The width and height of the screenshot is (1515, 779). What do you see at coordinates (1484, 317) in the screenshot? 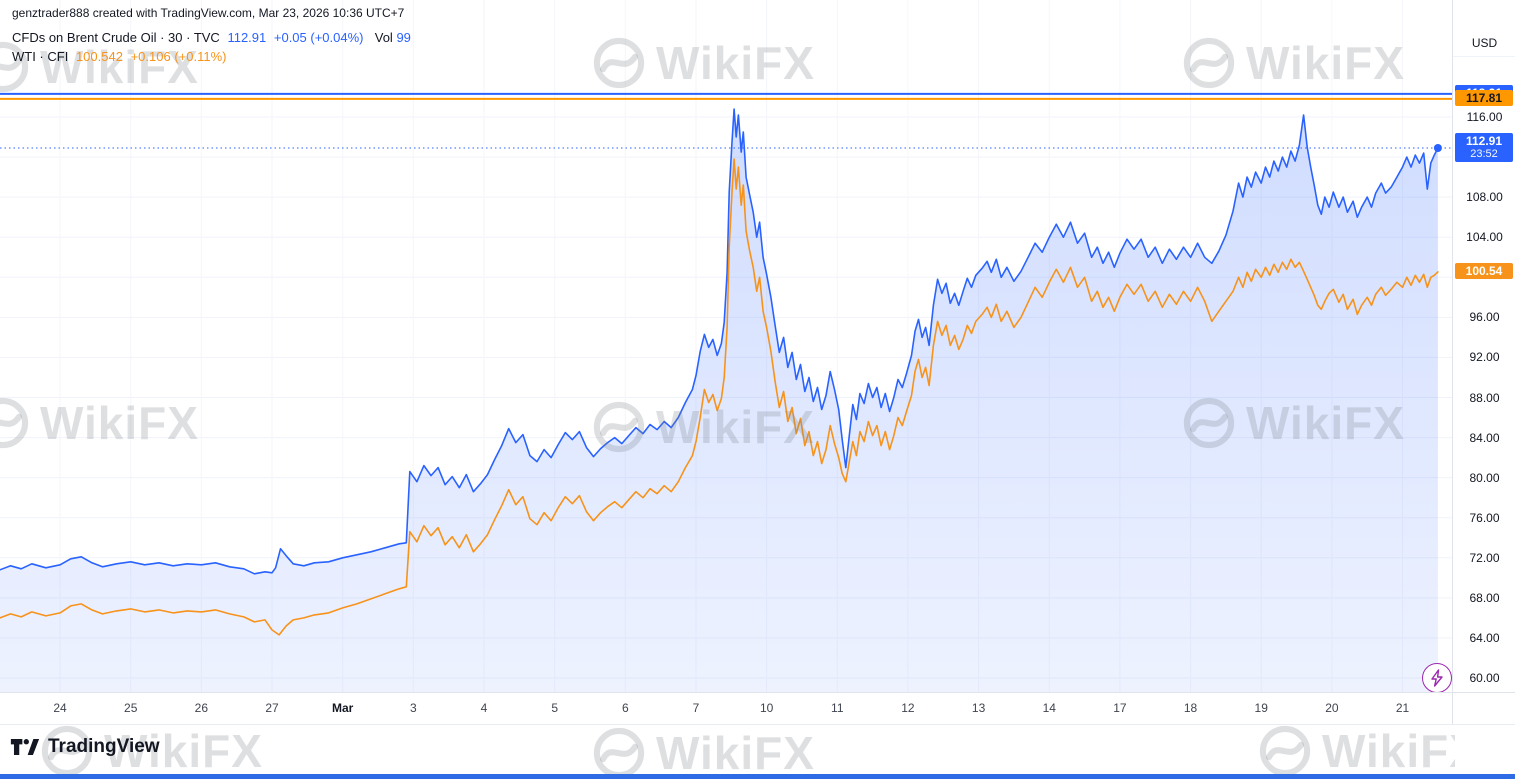
I see `price-tick-label: 96.00` at bounding box center [1484, 317].